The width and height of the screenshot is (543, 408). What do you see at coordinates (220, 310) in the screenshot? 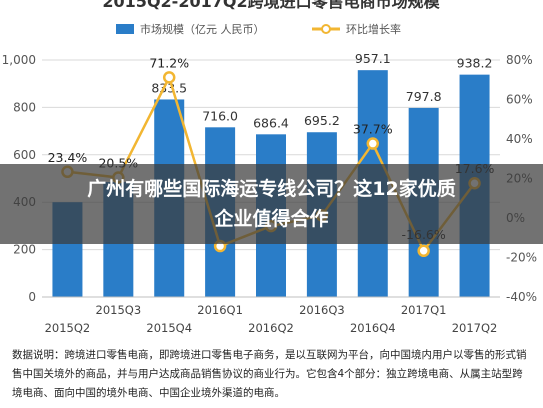
I see `x-tick-label: 2016Q1` at bounding box center [220, 310].